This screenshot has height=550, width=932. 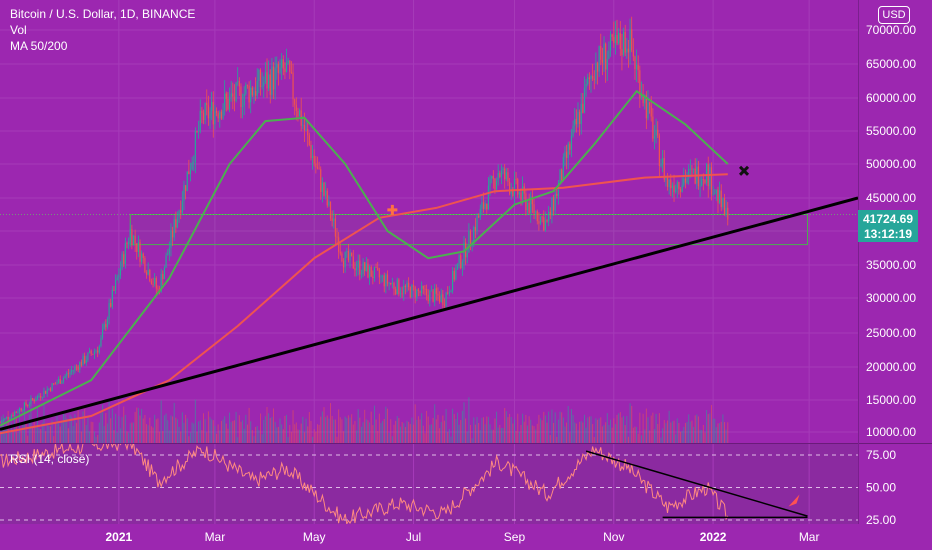 What do you see at coordinates (50, 459) in the screenshot?
I see `legend-rsi: RSI (14, close)` at bounding box center [50, 459].